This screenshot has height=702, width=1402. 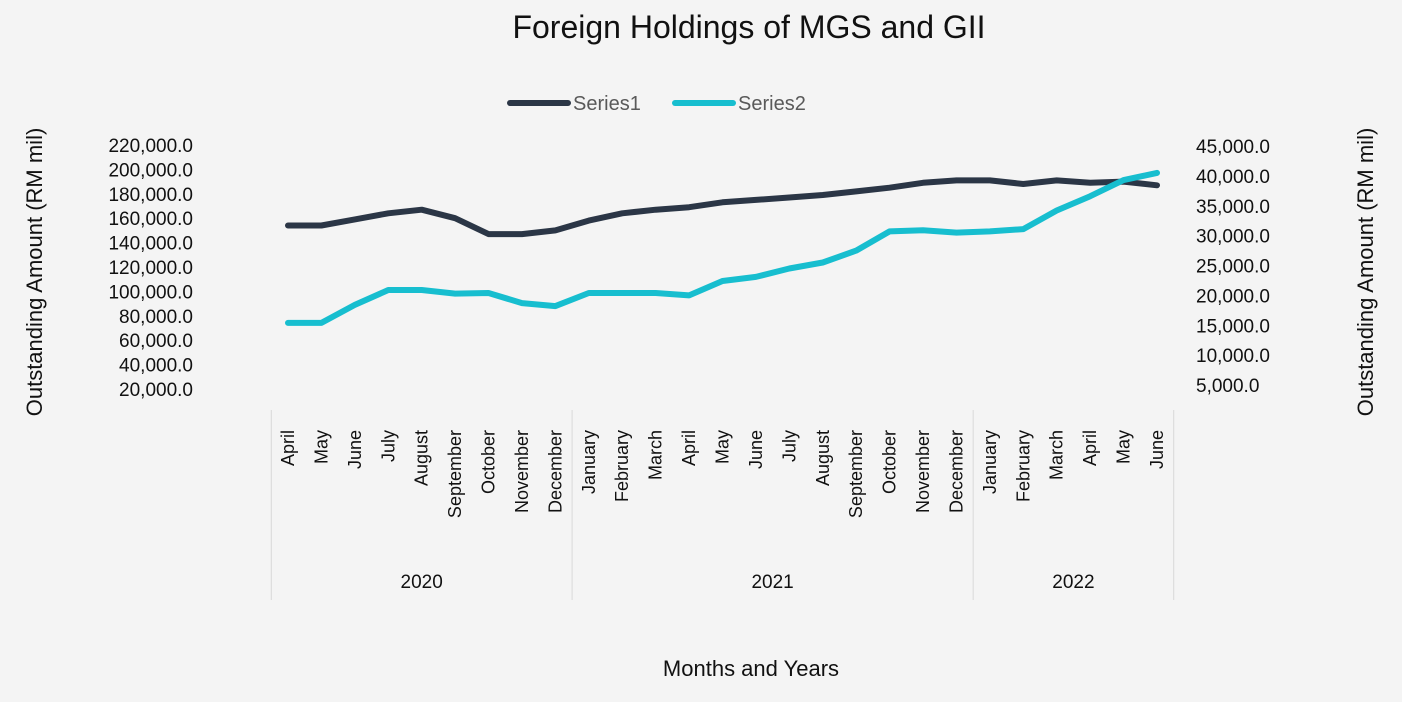 What do you see at coordinates (1227, 386) in the screenshot?
I see `y-right-tick-label: 5,000.0` at bounding box center [1227, 386].